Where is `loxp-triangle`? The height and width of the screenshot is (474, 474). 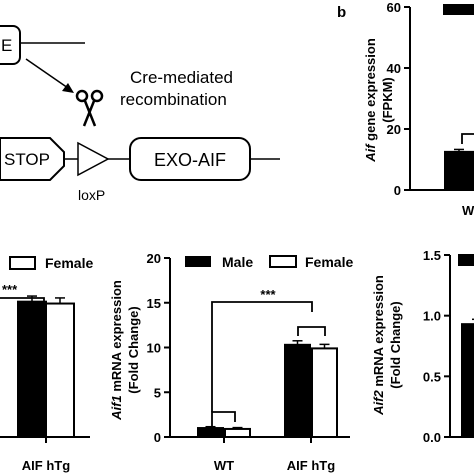 loxp-triangle is located at coordinates (93, 159).